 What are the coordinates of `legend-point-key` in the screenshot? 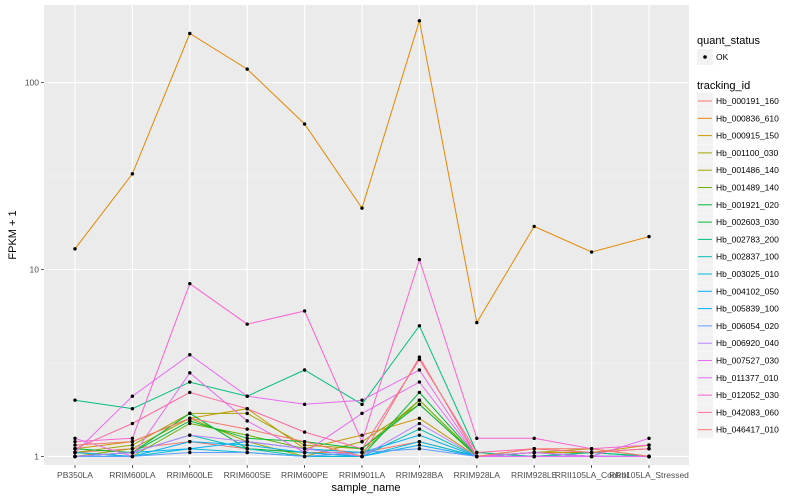 It's located at (705, 57).